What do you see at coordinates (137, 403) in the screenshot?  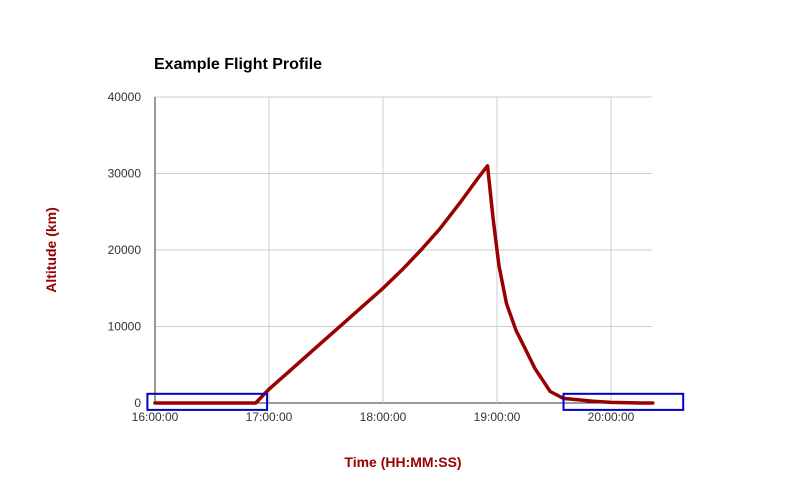 I see `y-tick-label: 0` at bounding box center [137, 403].